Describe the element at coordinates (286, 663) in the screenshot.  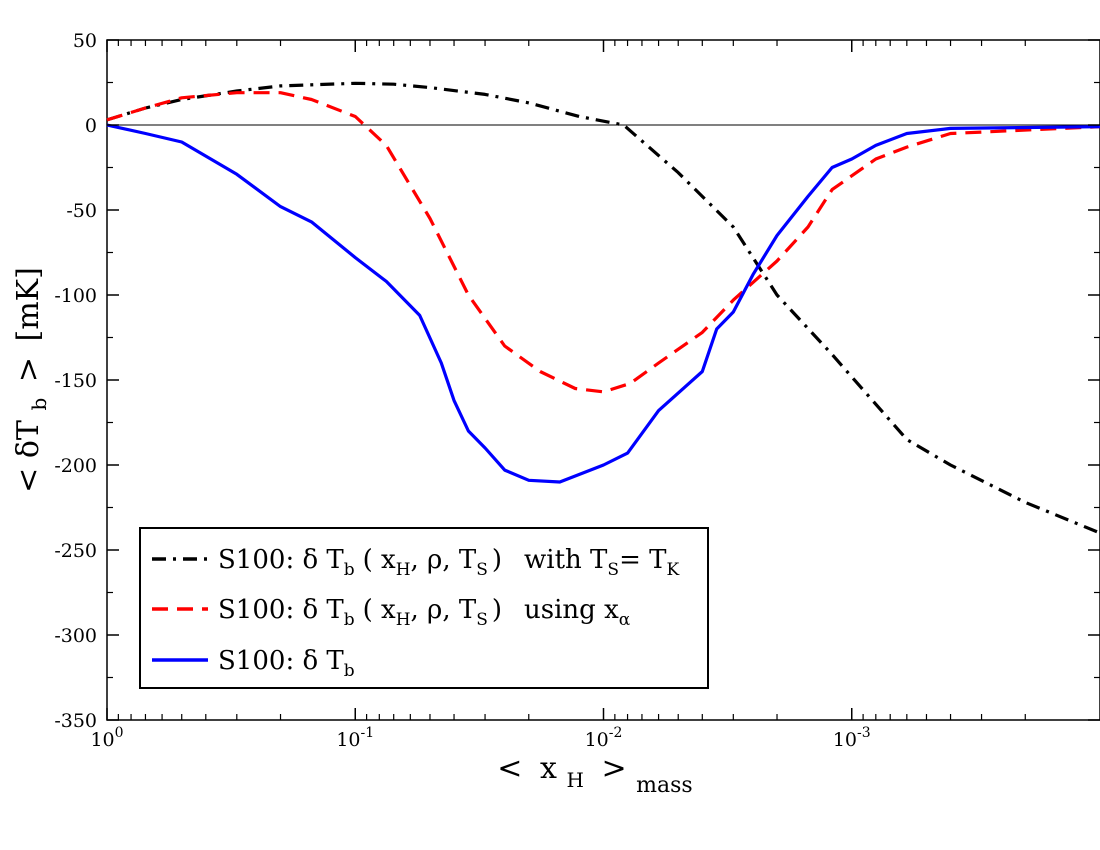
I see `legend-entry-3: S100: δ Tb` at that location.